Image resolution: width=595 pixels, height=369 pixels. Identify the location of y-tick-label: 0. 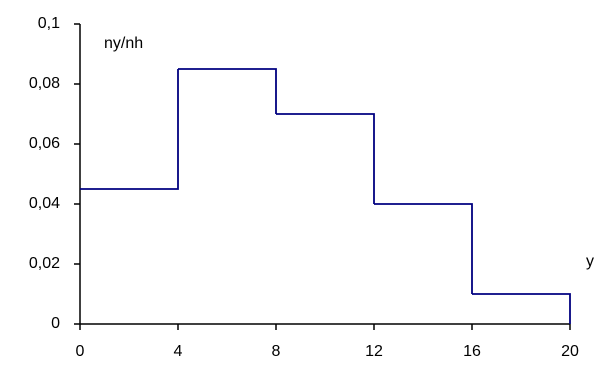
(55, 323).